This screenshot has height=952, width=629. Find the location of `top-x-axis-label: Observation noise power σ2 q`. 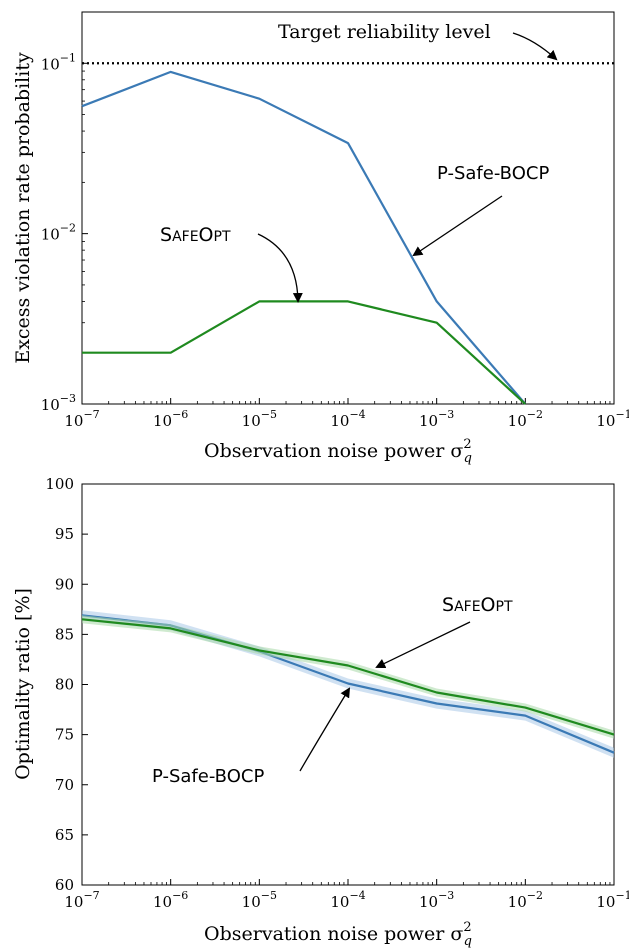

top-x-axis-label: Observation noise power σ2 q is located at coordinates (338, 451).